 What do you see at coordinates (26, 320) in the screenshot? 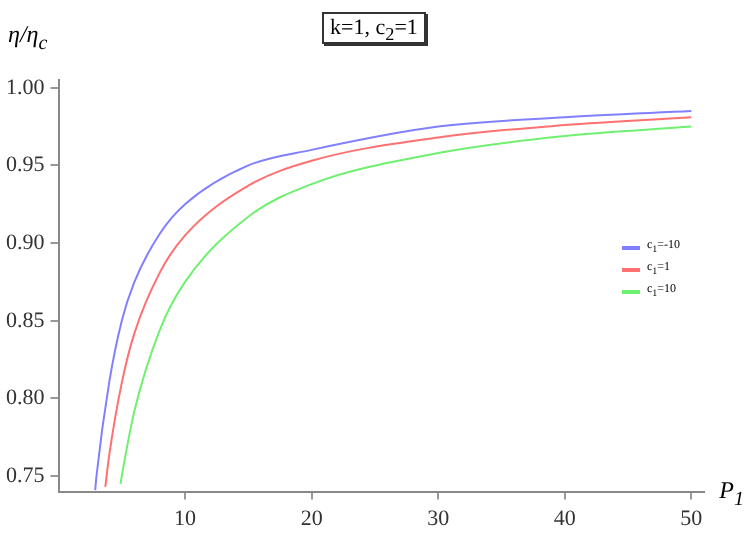
I see `y-tick-label: 0.85` at bounding box center [26, 320].